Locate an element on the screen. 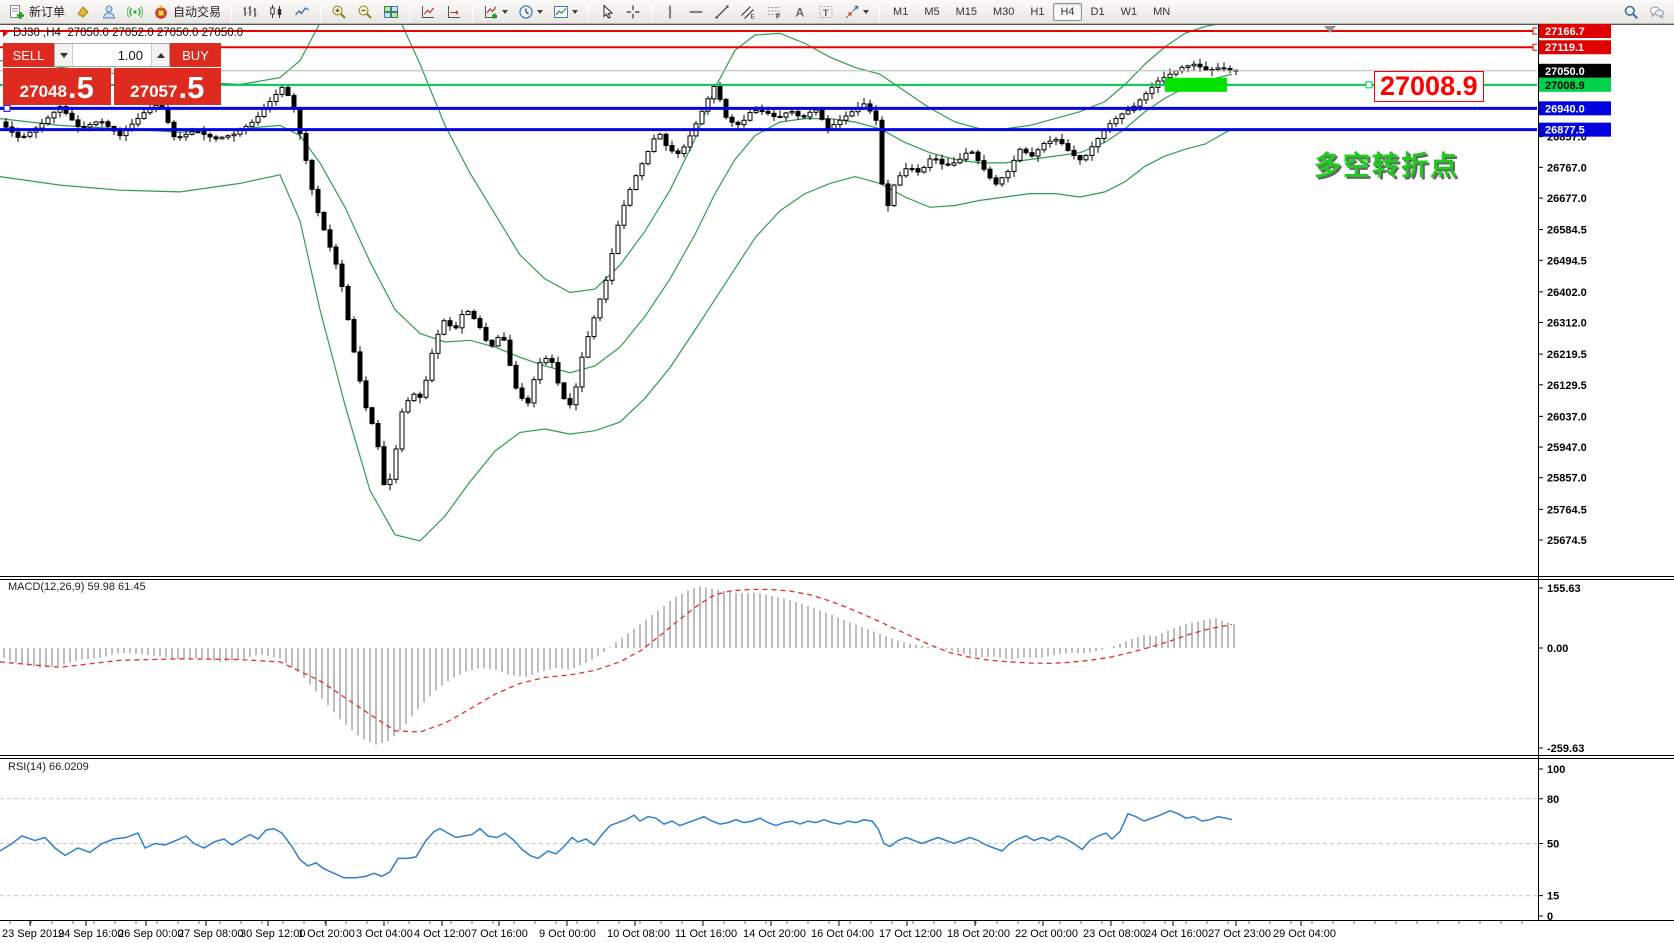  timeframe-m30-button: M30 is located at coordinates (1004, 11).